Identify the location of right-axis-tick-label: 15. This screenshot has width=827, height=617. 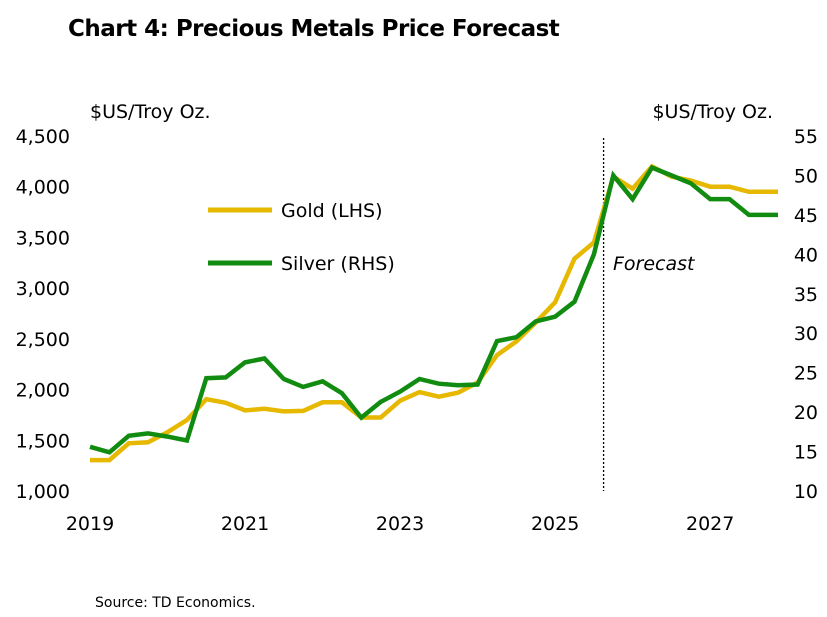
(806, 453).